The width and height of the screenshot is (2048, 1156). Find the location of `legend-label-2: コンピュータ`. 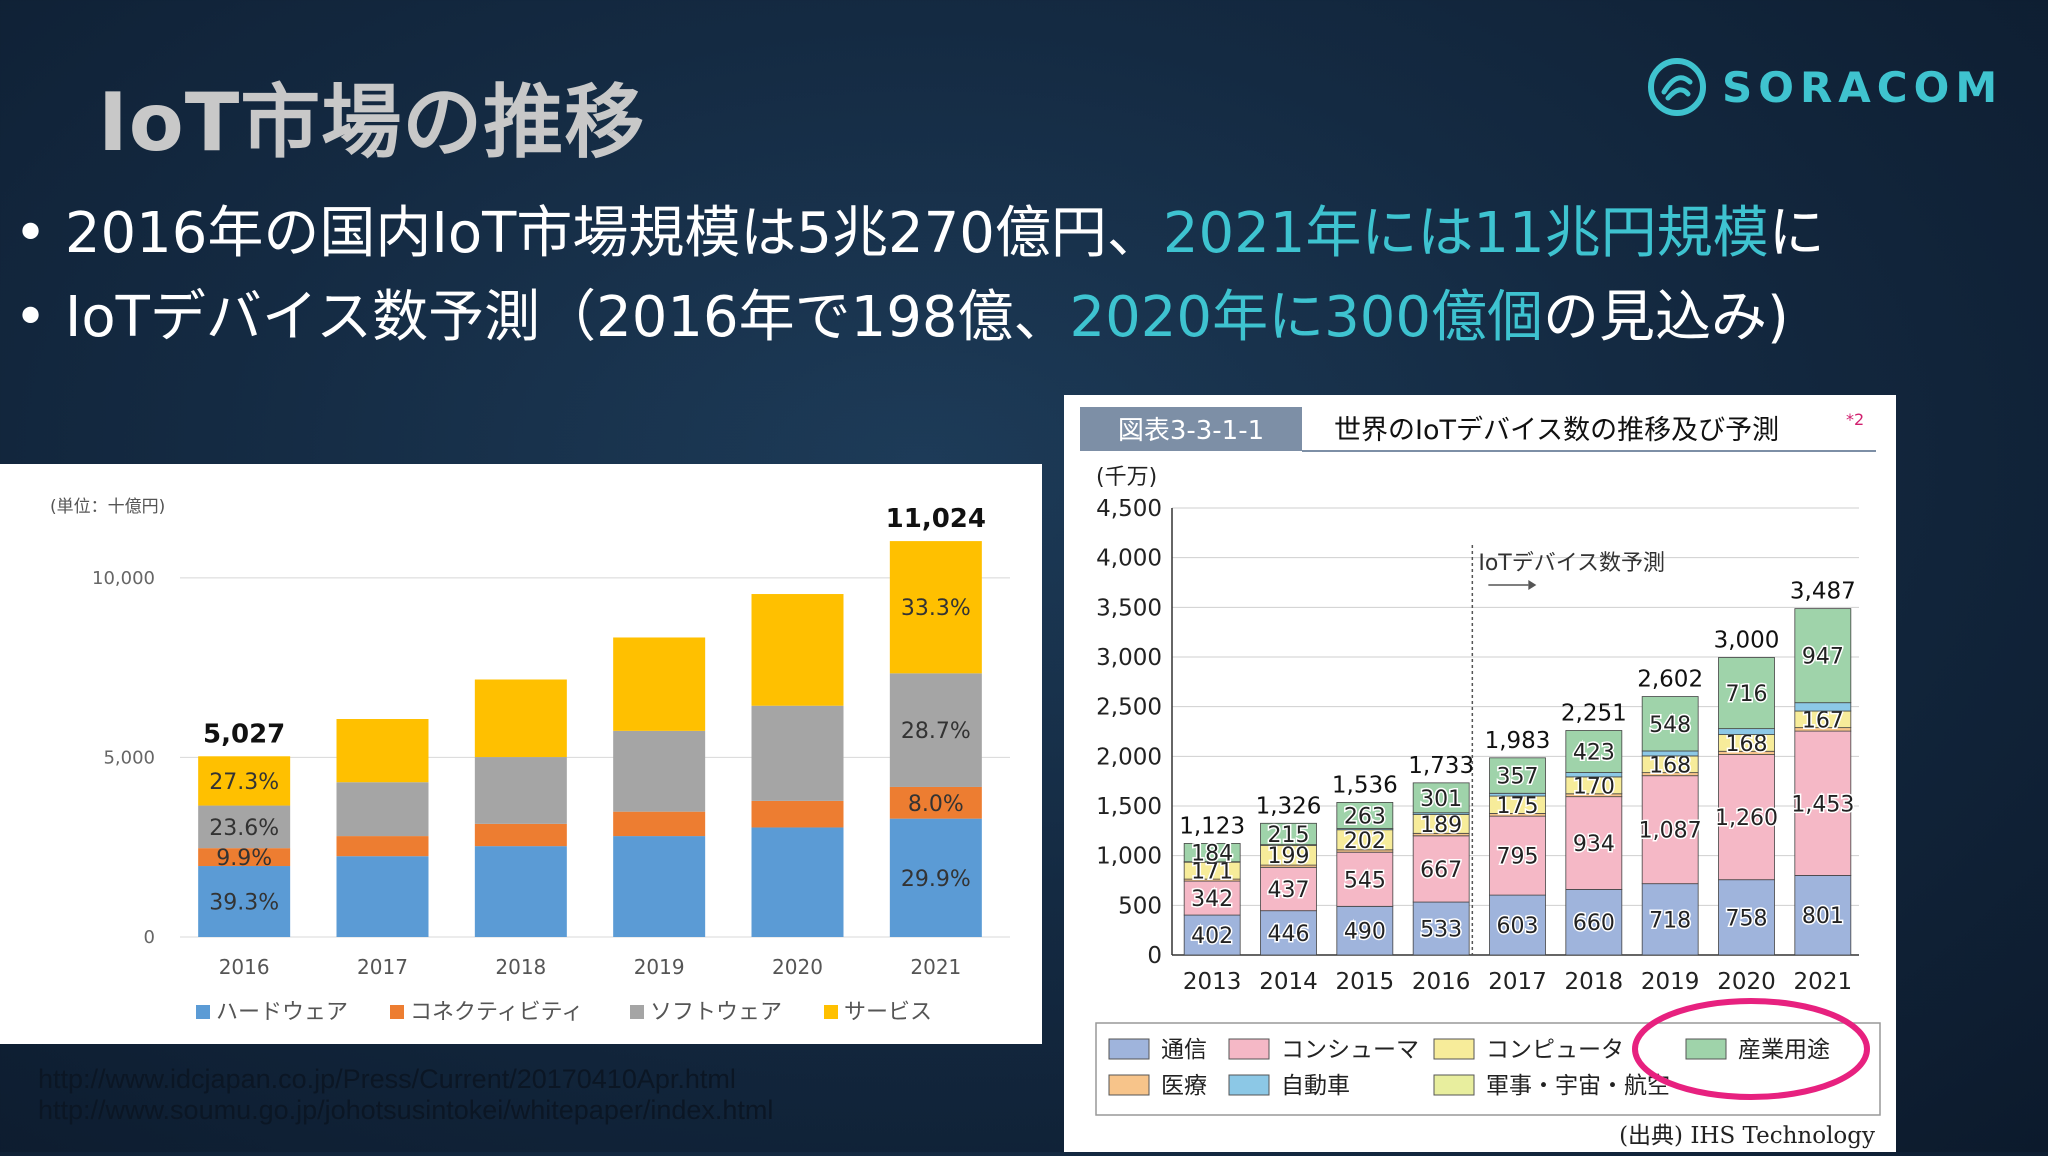

legend-label-2: コンピュータ is located at coordinates (1555, 1050).